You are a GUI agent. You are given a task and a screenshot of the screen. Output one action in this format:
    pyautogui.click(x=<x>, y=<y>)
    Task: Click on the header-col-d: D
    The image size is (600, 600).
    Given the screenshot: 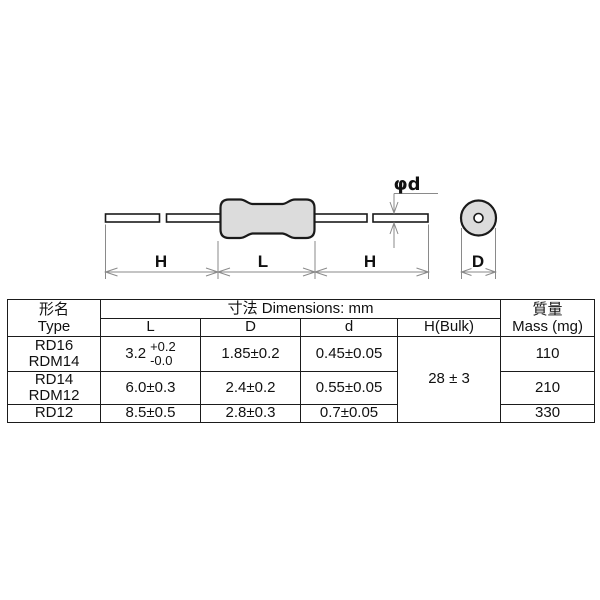 What is the action you would take?
    pyautogui.click(x=250, y=327)
    